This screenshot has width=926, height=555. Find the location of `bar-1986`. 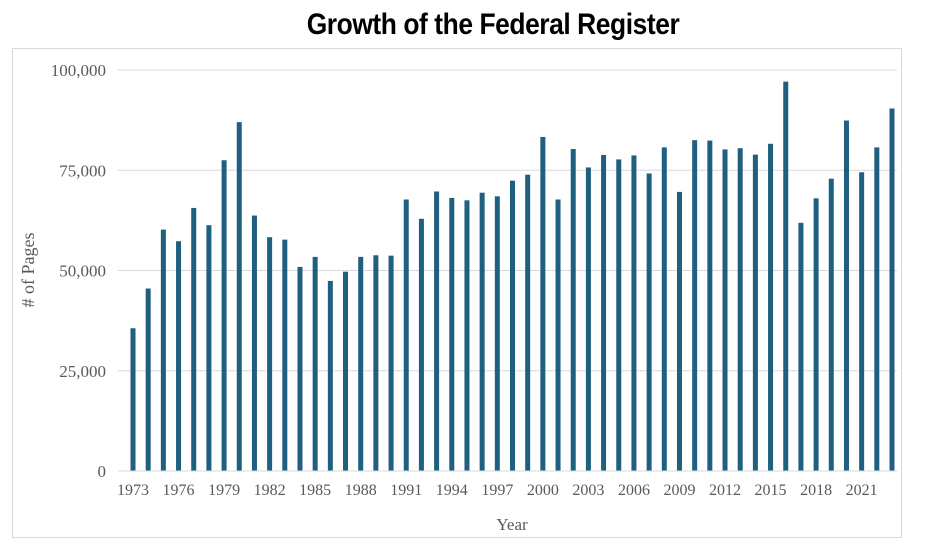

bar-1986 is located at coordinates (330, 375).